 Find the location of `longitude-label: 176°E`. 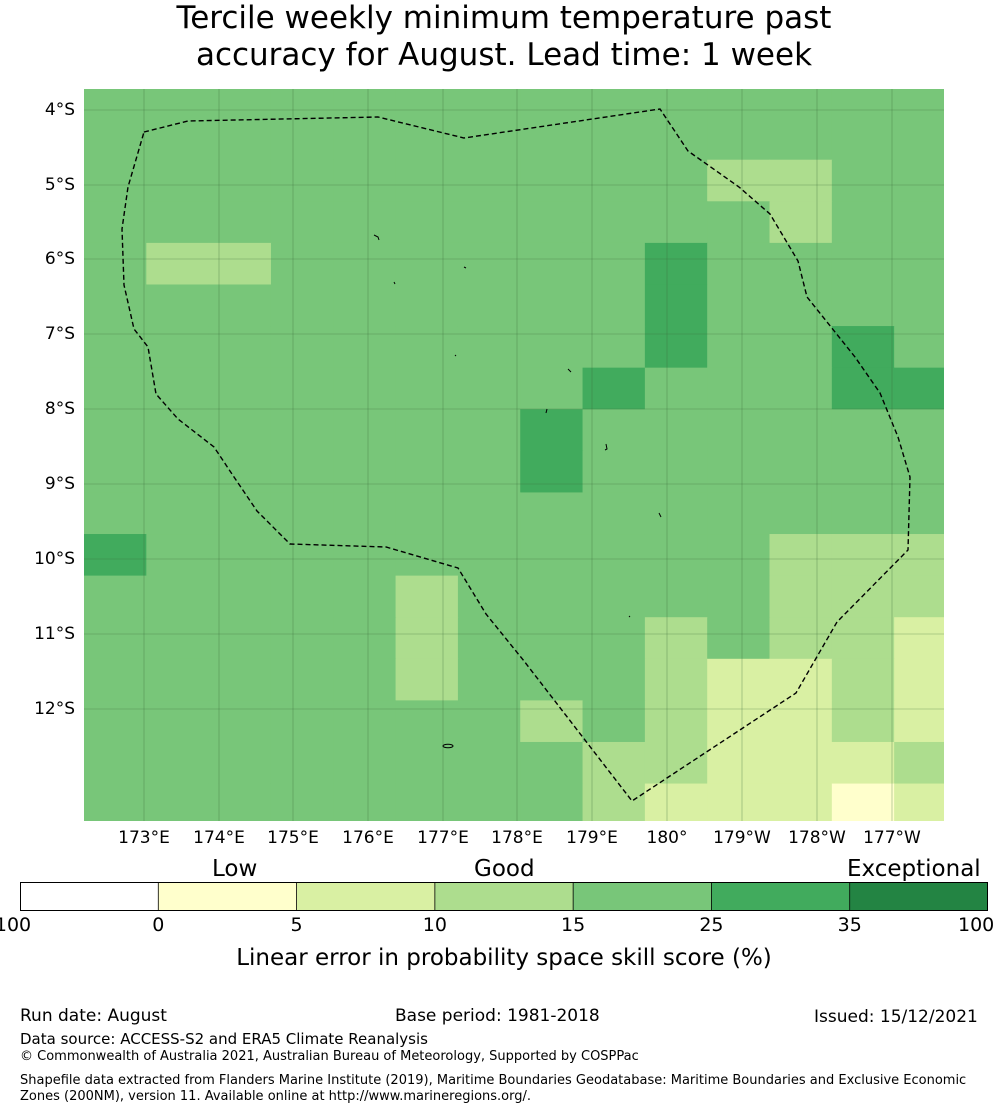

longitude-label: 176°E is located at coordinates (368, 838).